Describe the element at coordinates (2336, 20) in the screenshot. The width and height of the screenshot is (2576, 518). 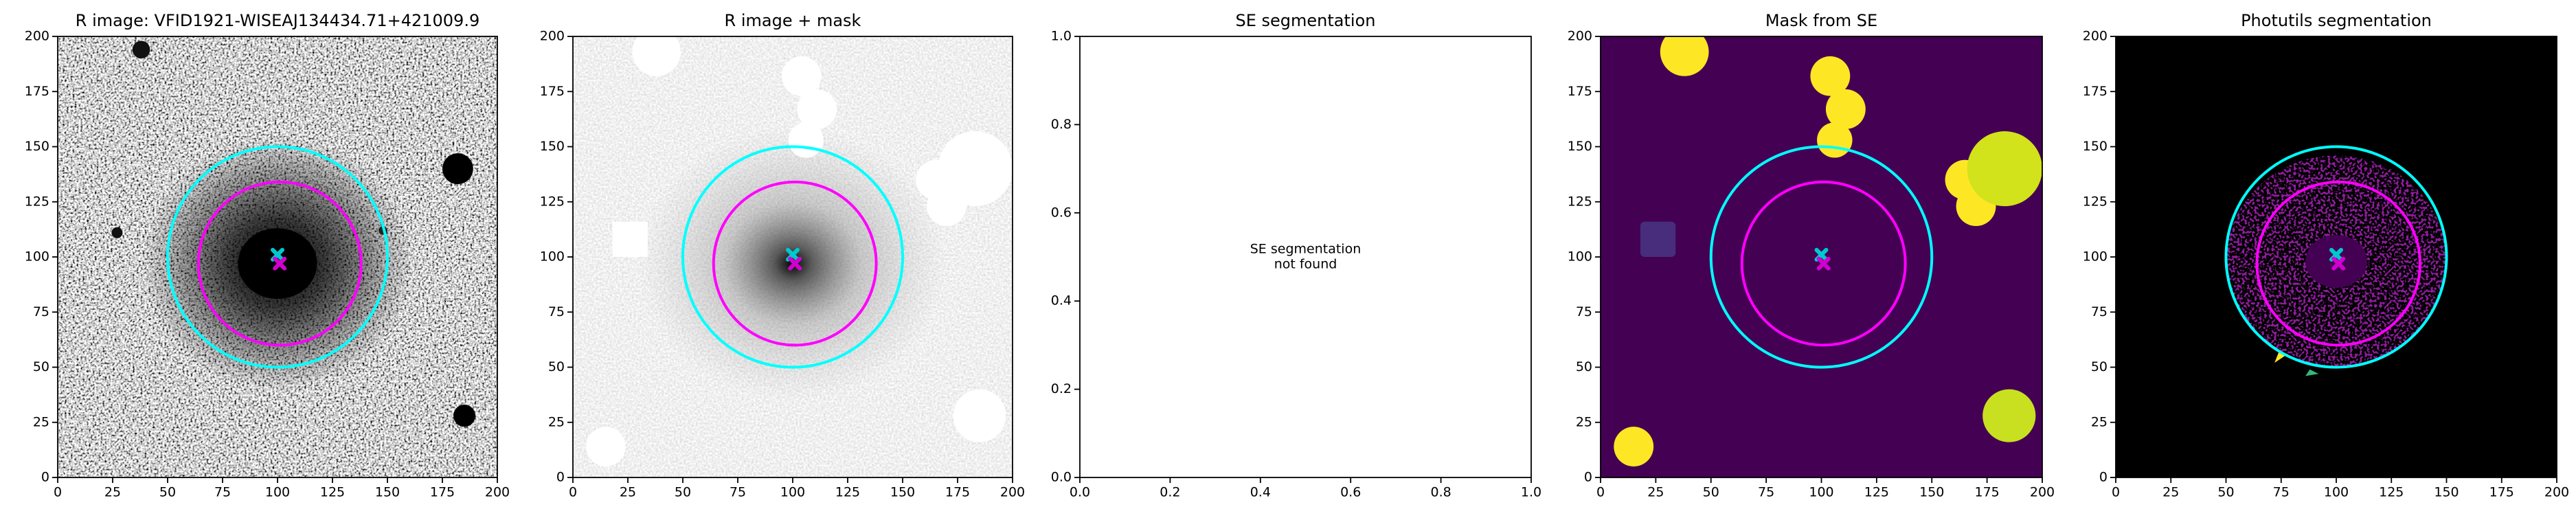
I see `panel-title: Photutils segmentation` at that location.